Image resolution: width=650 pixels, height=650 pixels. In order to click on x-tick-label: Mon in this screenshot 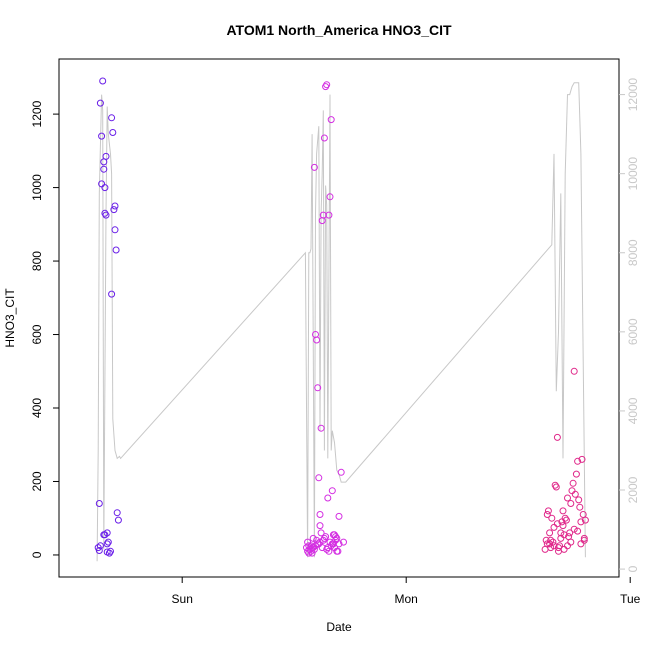, I will do `click(406, 599)`.